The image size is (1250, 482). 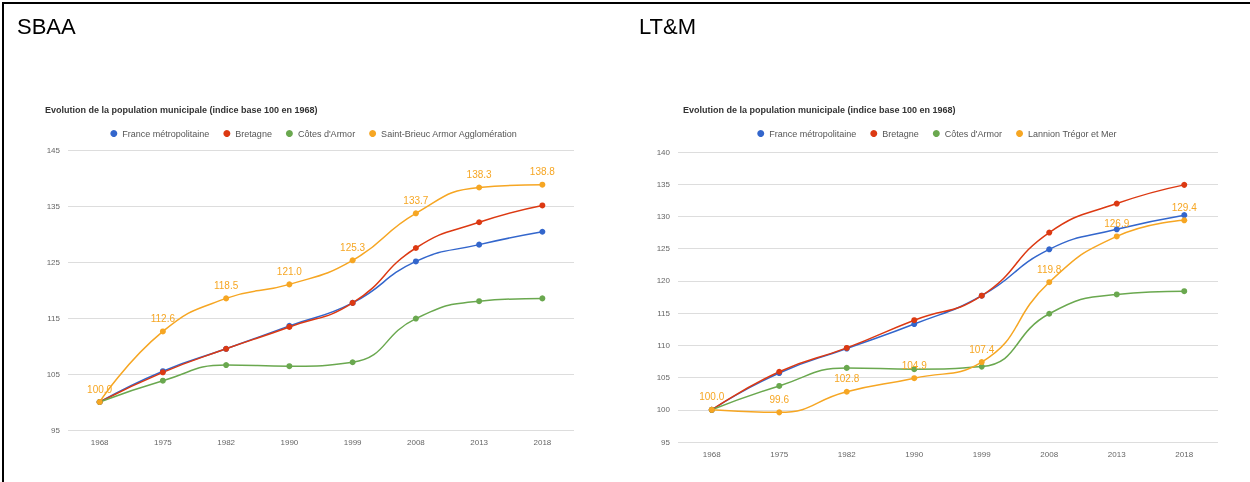 I want to click on y-tick-label: 145, so click(x=53, y=150).